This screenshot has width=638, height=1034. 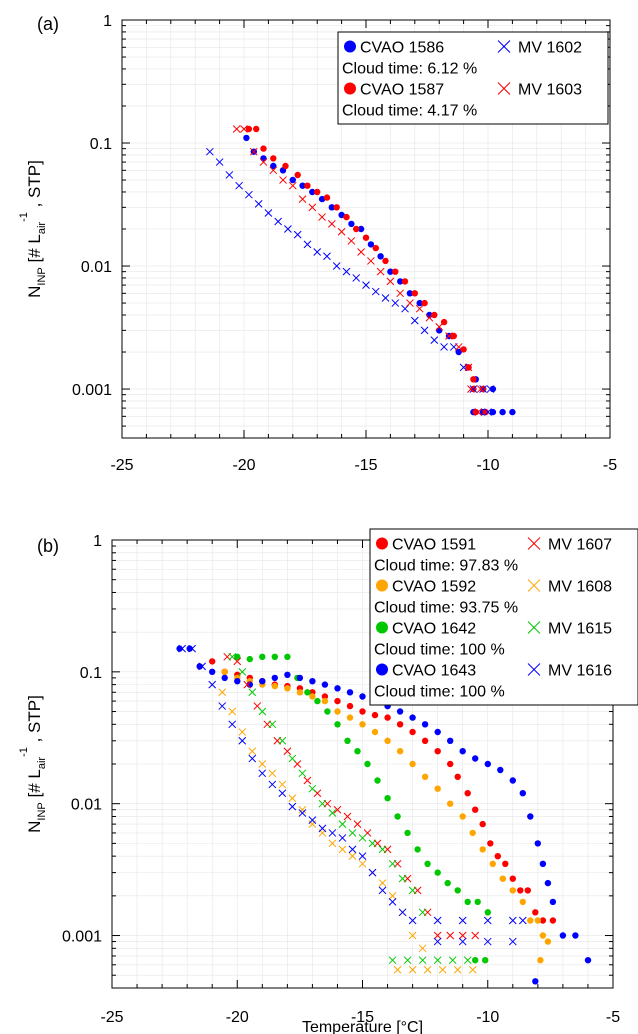 I want to click on y-axis-label-part: air, so click(x=42, y=228).